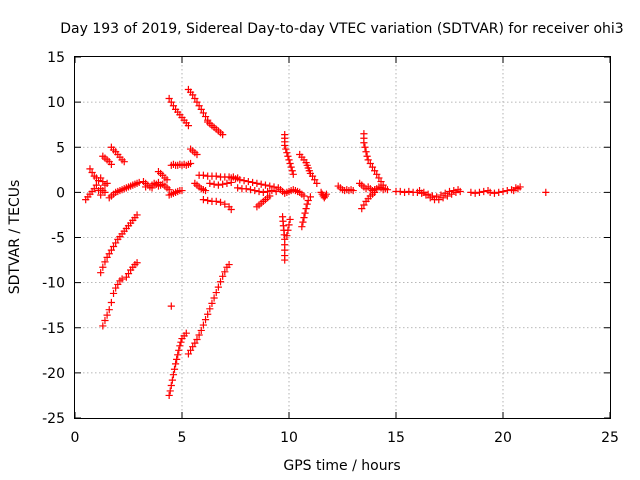  I want to click on series-arc-1e, so click(120, 294).